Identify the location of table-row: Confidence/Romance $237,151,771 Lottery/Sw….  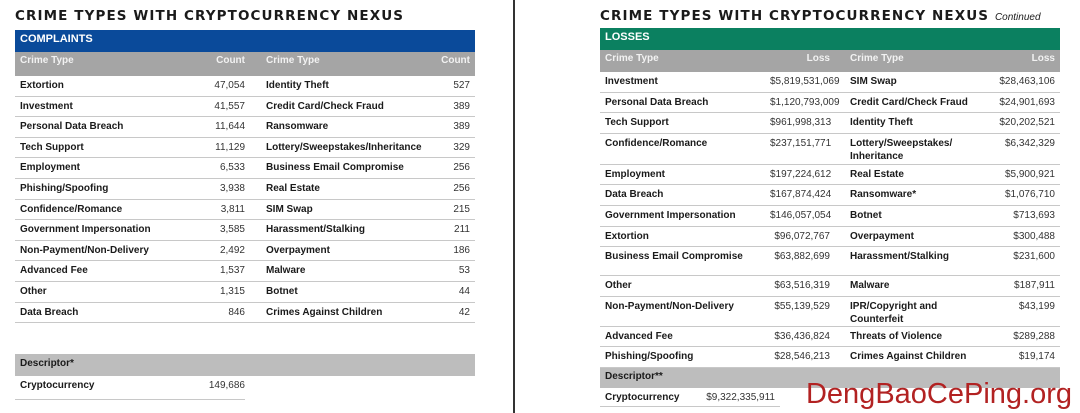
(830, 149).